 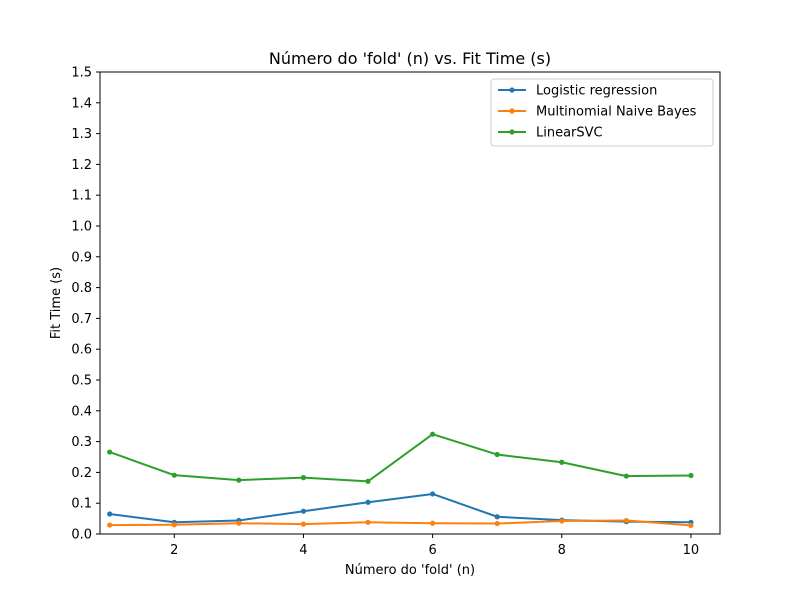 I want to click on y-tick-label: 1.1, so click(x=81, y=196).